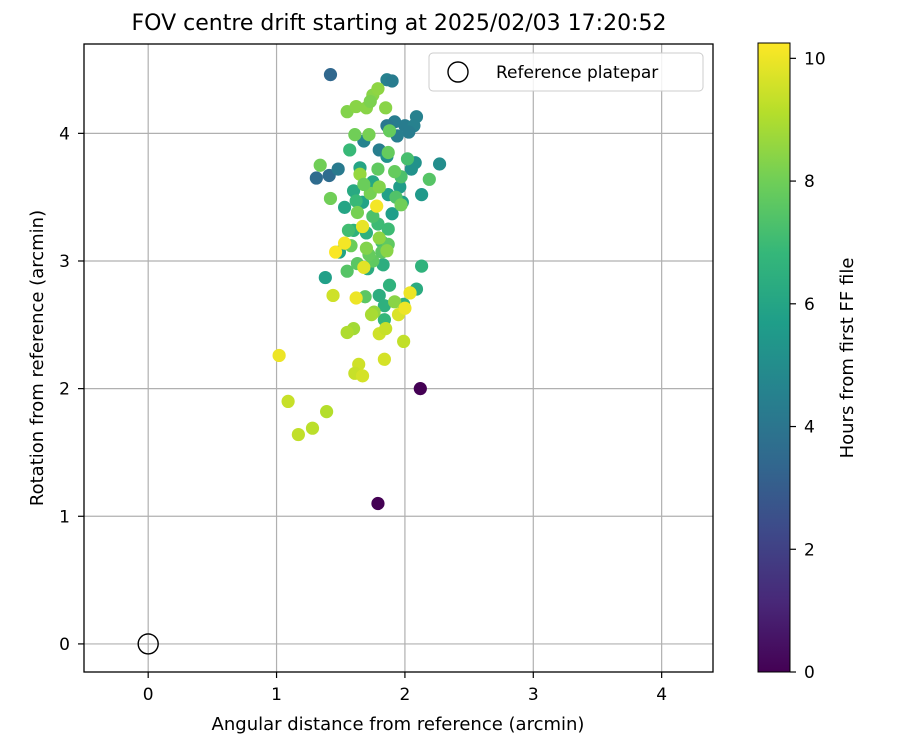 The width and height of the screenshot is (900, 750). What do you see at coordinates (64, 645) in the screenshot?
I see `y-tick-label: 0` at bounding box center [64, 645].